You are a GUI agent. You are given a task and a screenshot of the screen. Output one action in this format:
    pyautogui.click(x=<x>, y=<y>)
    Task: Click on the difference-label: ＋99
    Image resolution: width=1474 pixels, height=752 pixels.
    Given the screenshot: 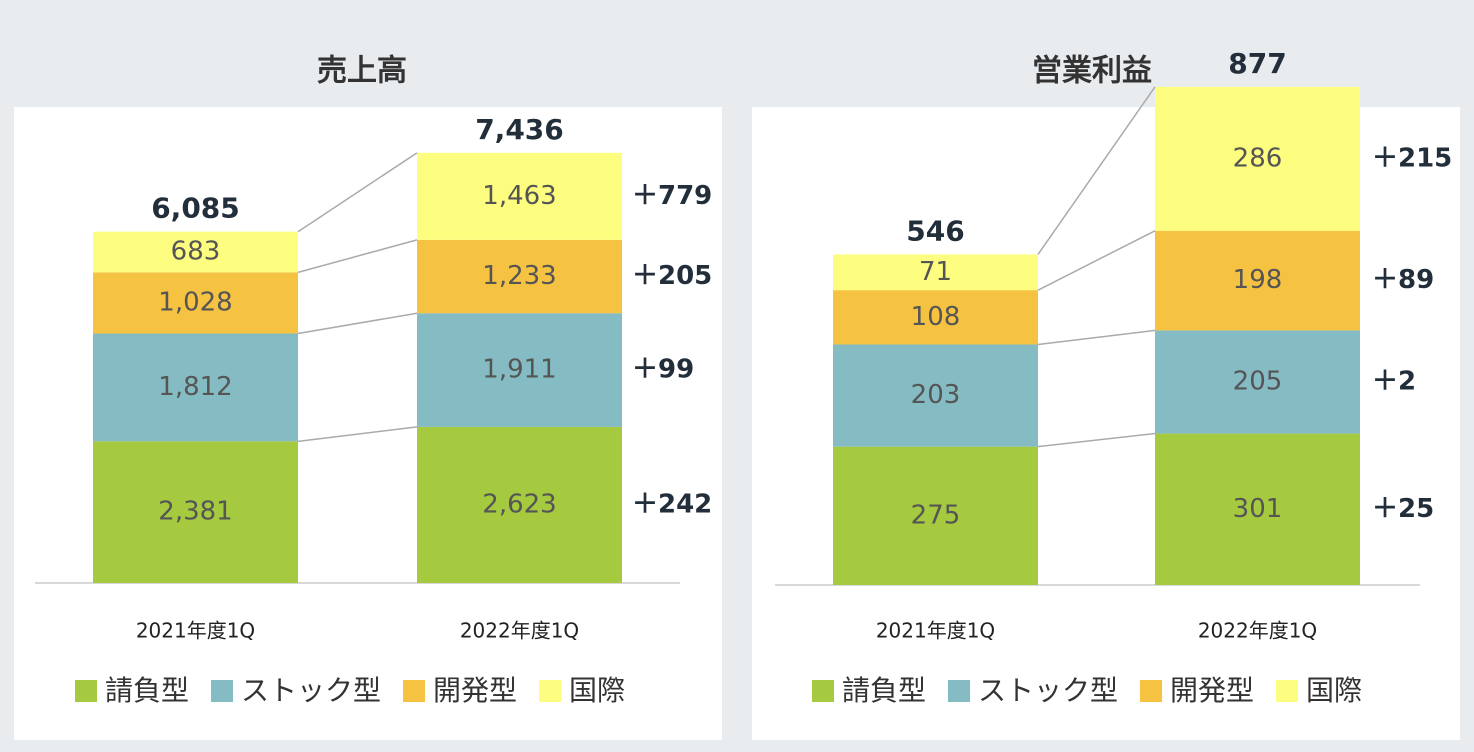 What is the action you would take?
    pyautogui.click(x=663, y=370)
    